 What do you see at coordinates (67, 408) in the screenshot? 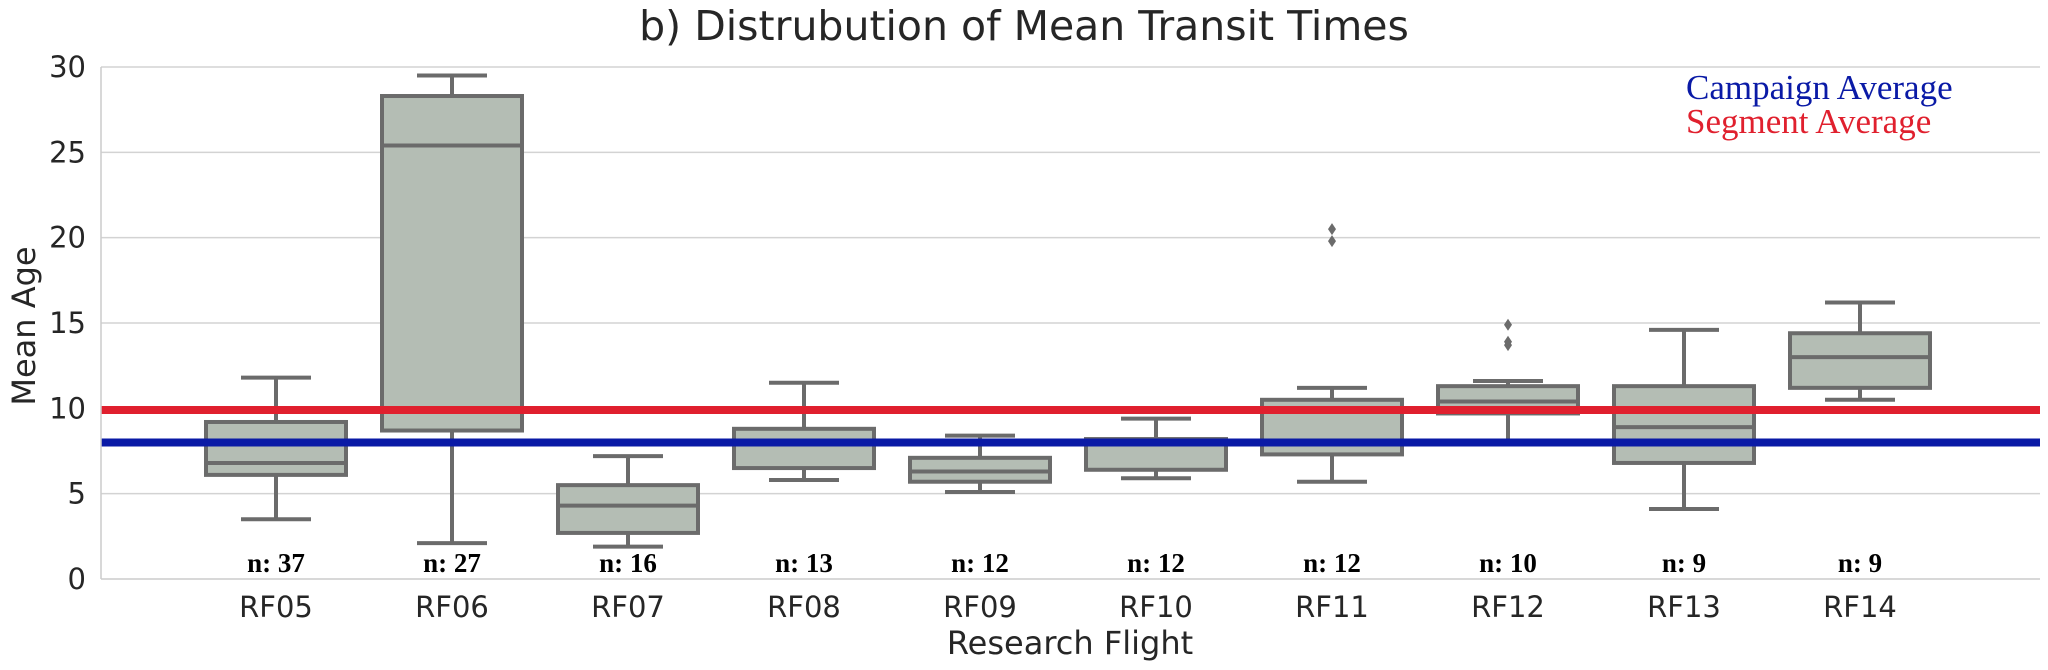
I see `y-tick-label: 10` at bounding box center [67, 408].